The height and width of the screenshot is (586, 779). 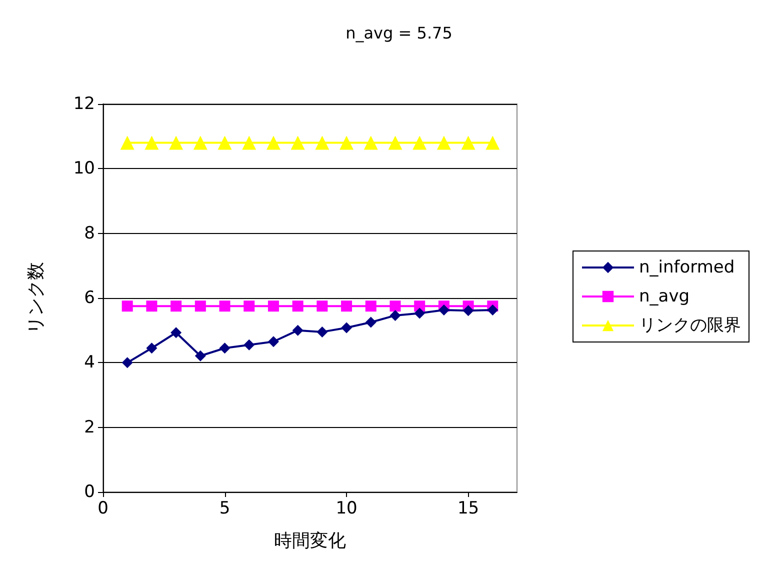 I want to click on x-tick-label: 5, so click(x=224, y=508).